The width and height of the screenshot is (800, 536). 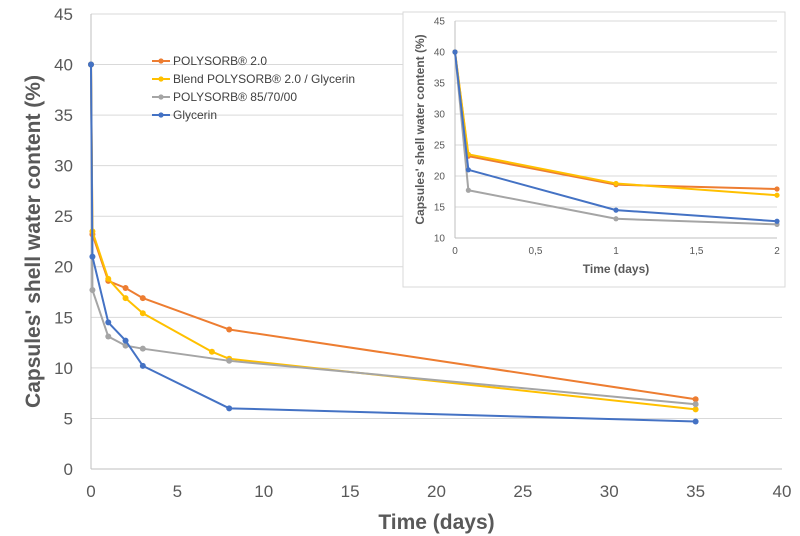 What do you see at coordinates (522, 491) in the screenshot?
I see `x-tick-label: 25` at bounding box center [522, 491].